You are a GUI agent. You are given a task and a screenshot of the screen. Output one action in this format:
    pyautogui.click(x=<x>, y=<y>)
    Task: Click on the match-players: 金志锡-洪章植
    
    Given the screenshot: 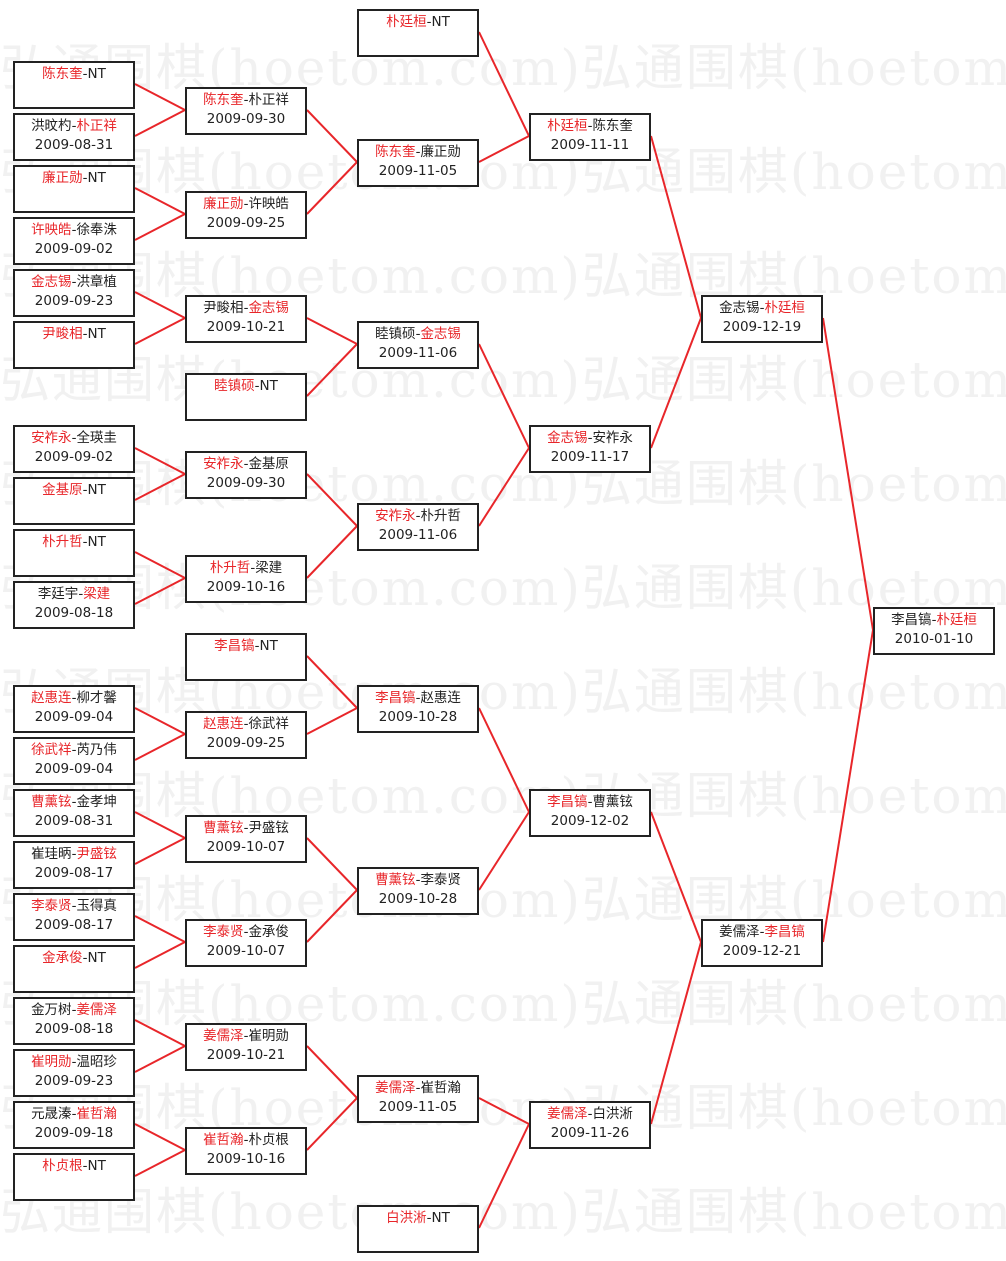 What is the action you would take?
    pyautogui.click(x=74, y=282)
    